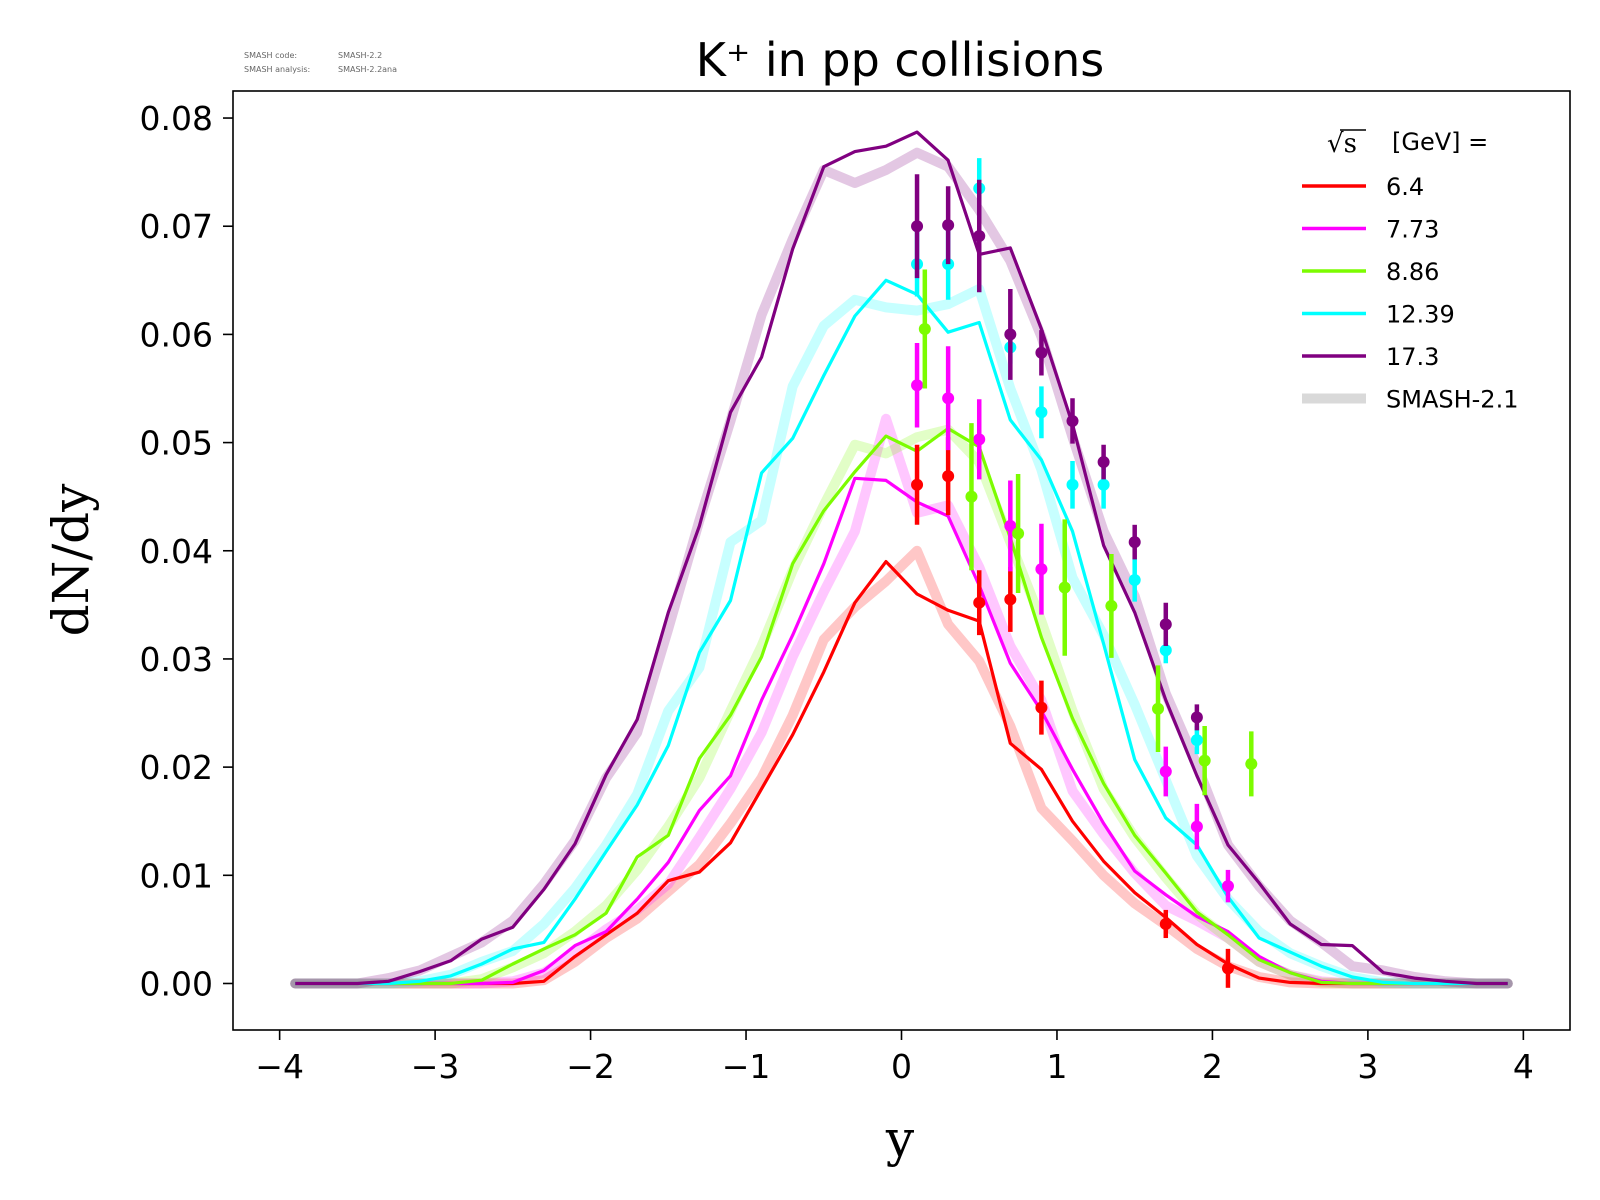 The height and width of the screenshot is (1200, 1600). Describe the element at coordinates (435, 1066) in the screenshot. I see `x-tick-label: −3` at that location.